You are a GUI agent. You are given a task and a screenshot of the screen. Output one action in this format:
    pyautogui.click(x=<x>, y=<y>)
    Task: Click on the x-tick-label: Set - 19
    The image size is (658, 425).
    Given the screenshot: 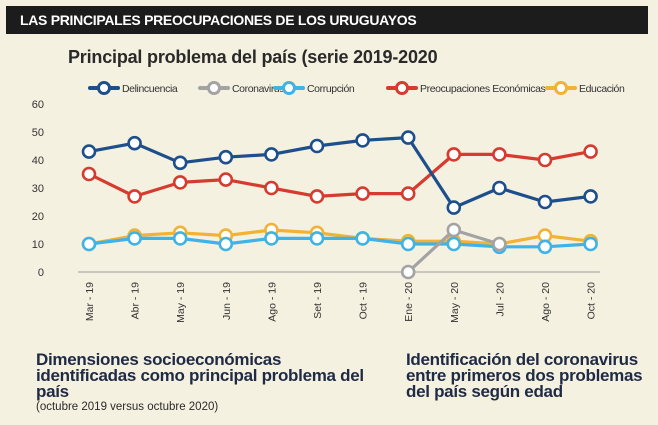 What is the action you would take?
    pyautogui.click(x=318, y=300)
    